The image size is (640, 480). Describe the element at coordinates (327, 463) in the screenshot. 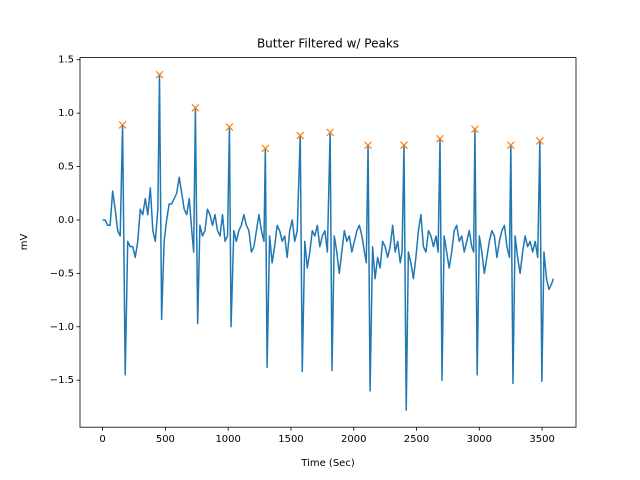

I see `x-axis-label: Time (Sec)` at that location.